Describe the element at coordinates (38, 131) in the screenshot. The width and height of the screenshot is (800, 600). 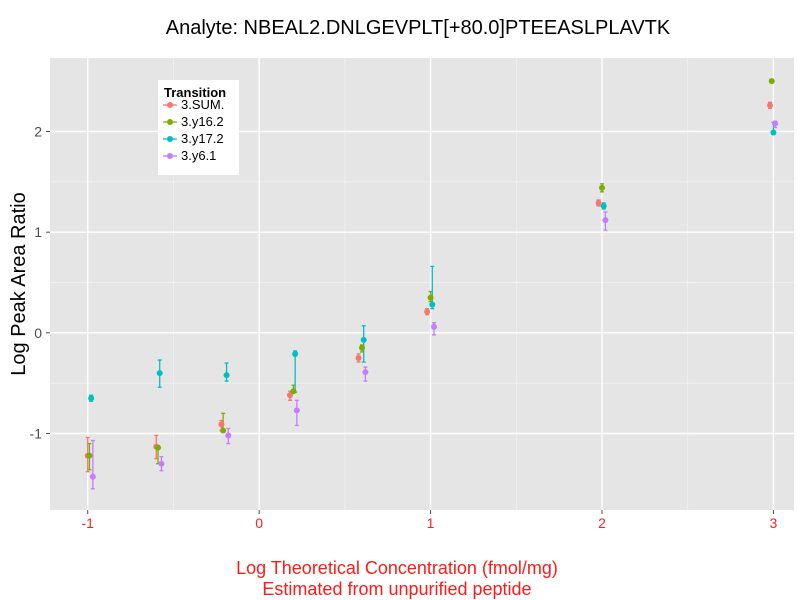
I see `y-tick-label: 2` at that location.